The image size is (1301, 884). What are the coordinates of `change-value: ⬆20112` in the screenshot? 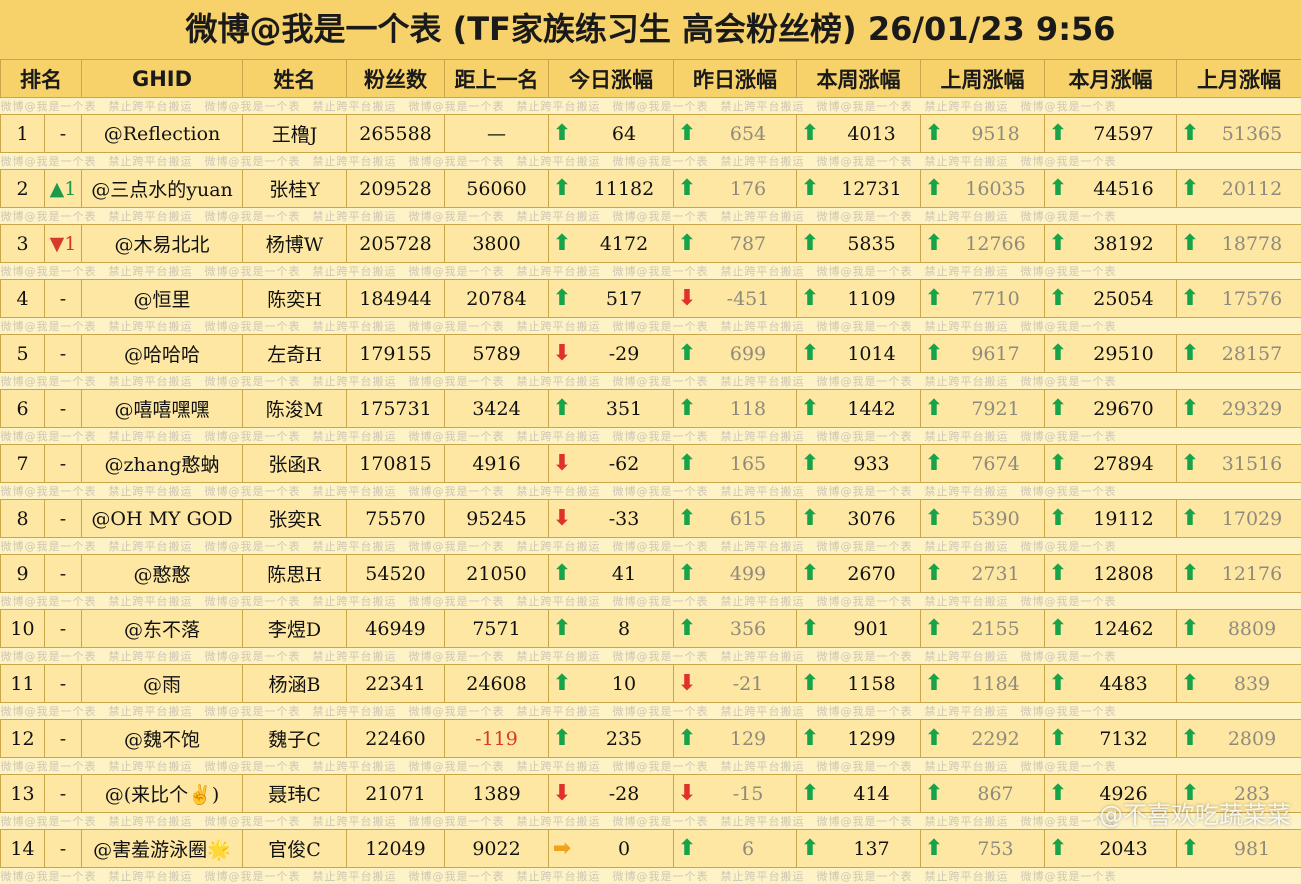 It's located at (1239, 188).